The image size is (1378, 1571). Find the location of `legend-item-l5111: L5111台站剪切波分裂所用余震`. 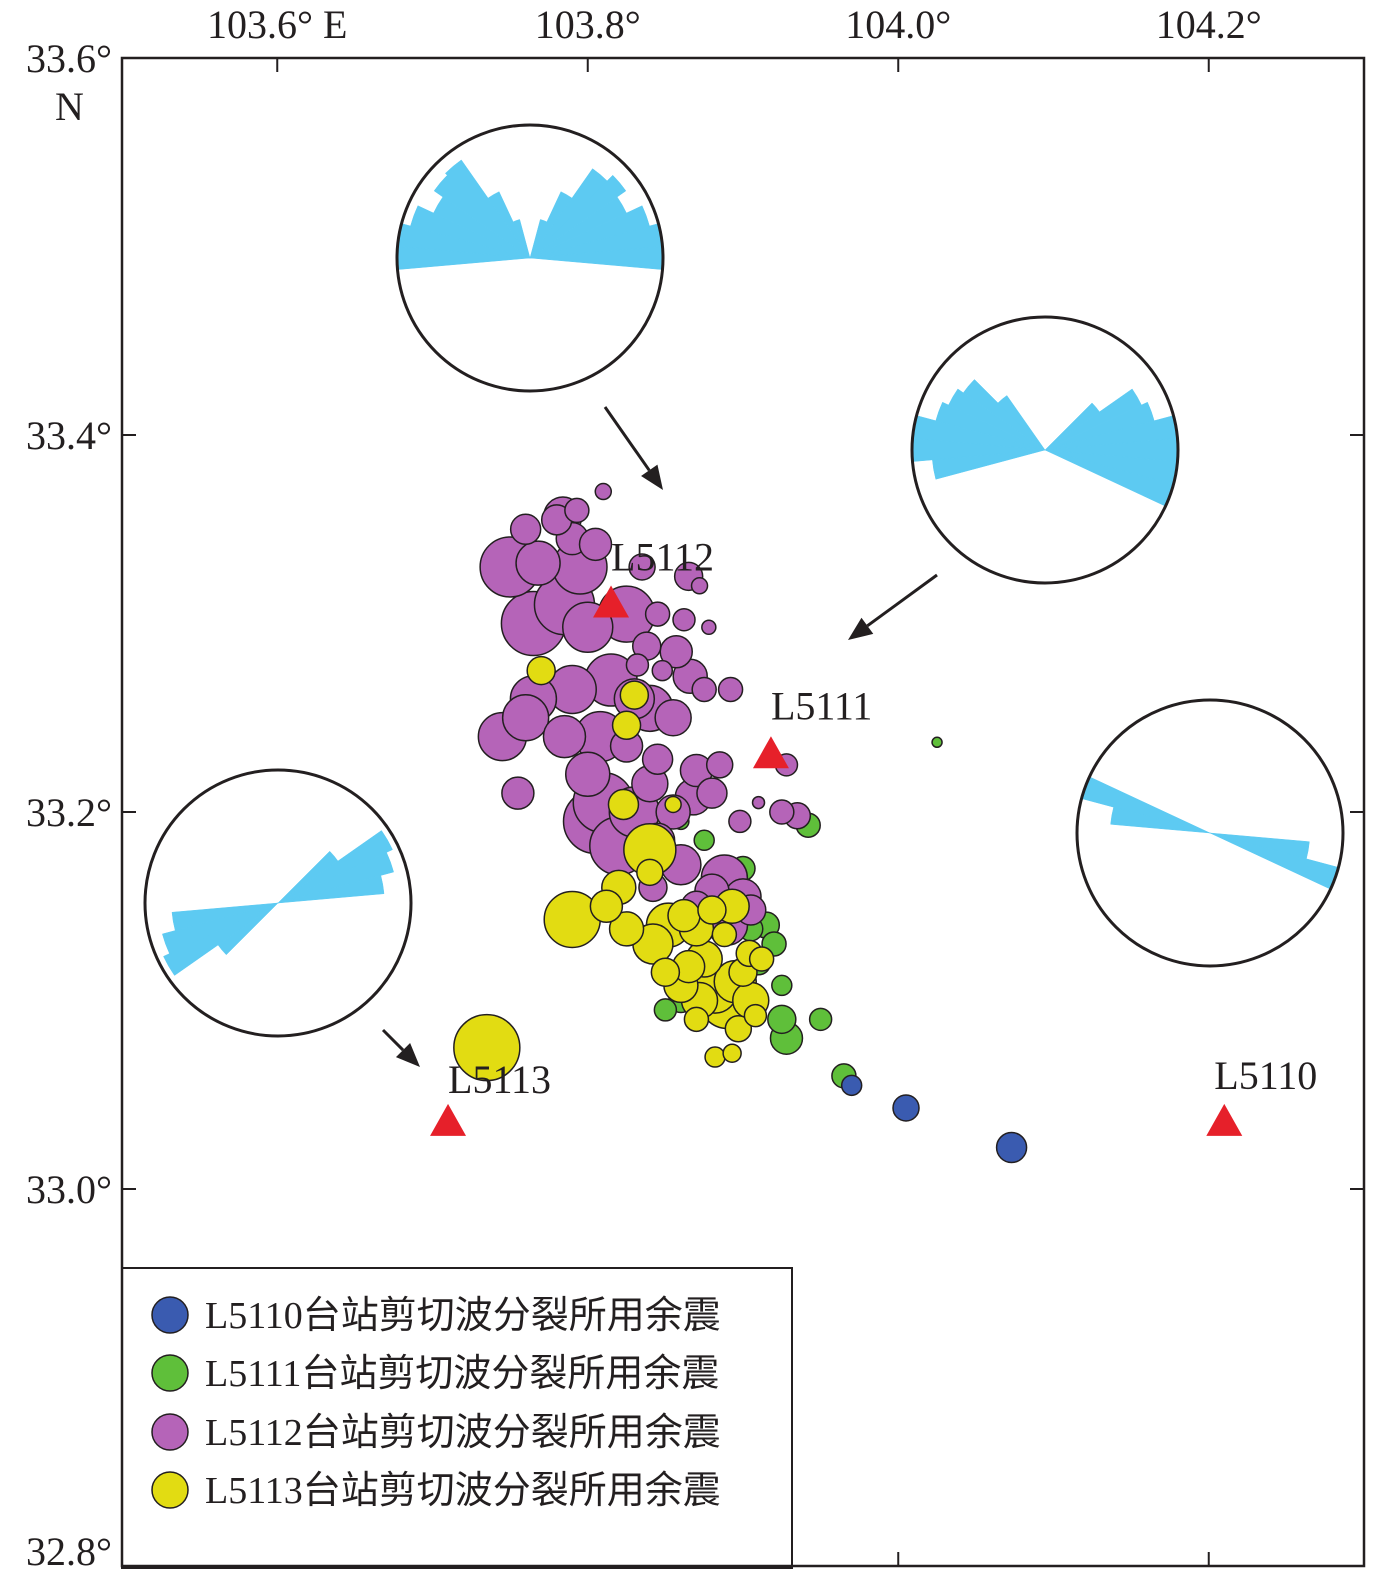

legend-item-l5111: L5111台站剪切波分裂所用余震 is located at coordinates (435, 1374).